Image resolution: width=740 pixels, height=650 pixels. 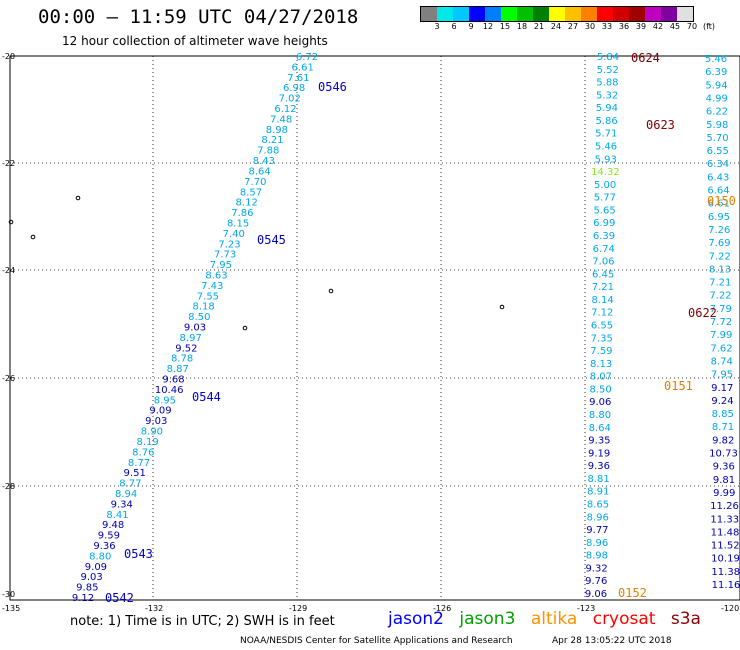 What do you see at coordinates (268, 151) in the screenshot?
I see `swh-point-west: 7.88` at bounding box center [268, 151].